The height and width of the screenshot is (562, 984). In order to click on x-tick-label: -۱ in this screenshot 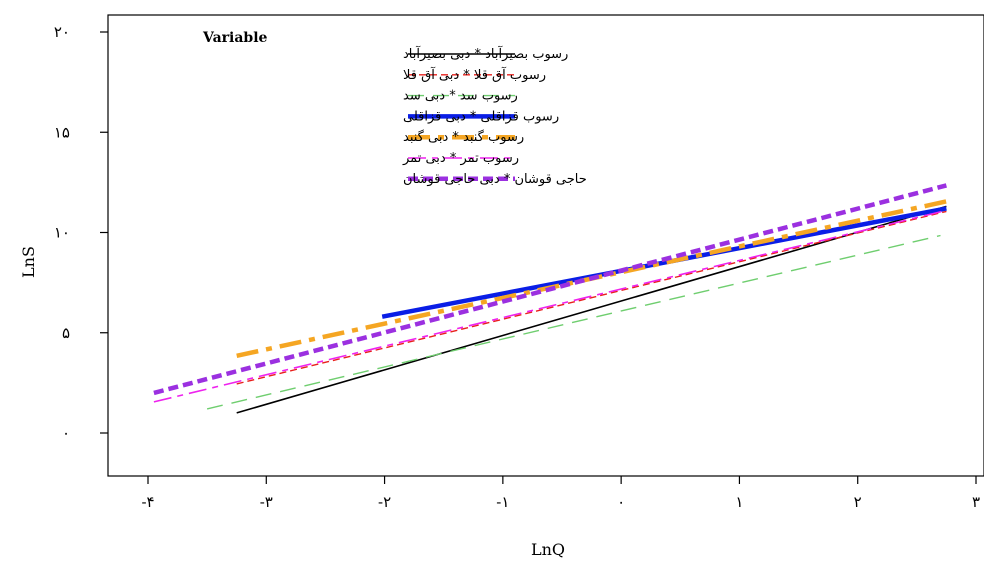, I will do `click(502, 502)`.